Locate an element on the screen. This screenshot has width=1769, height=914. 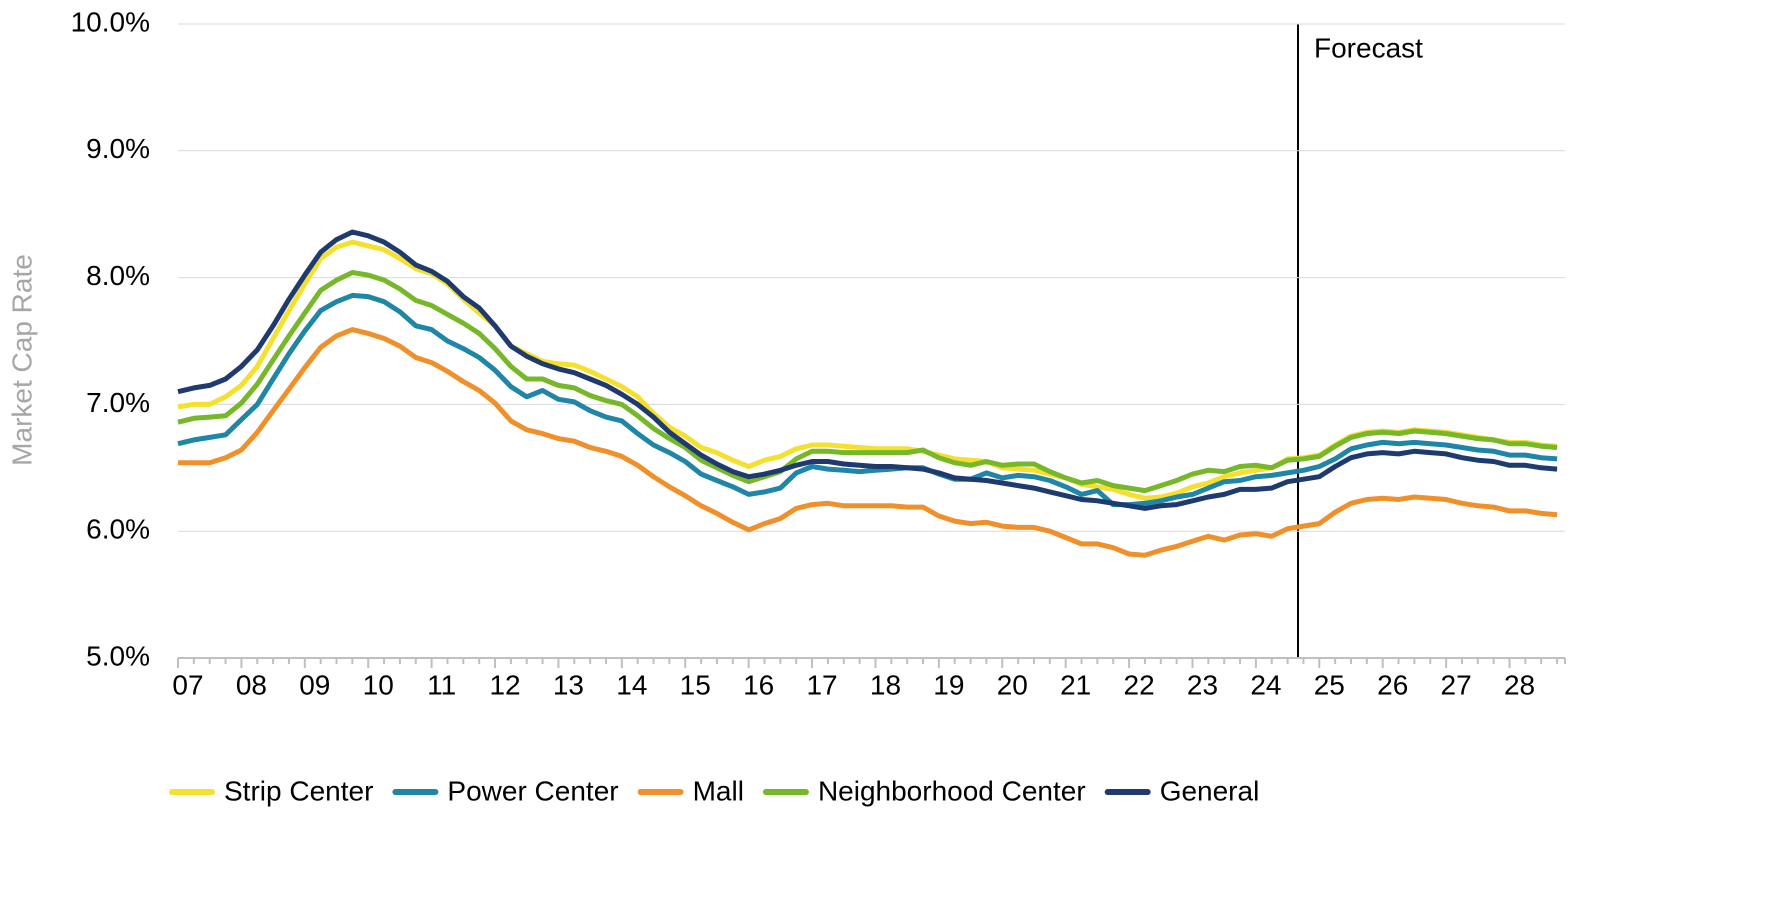
x-tick-label: 28 is located at coordinates (1519, 684).